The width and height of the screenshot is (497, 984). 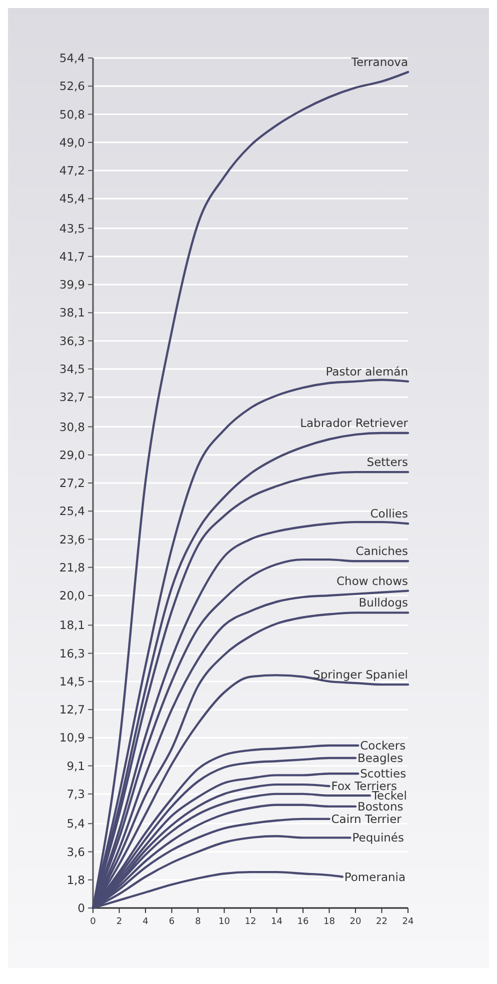 I want to click on series-label: Labrador Retriever, so click(x=354, y=423).